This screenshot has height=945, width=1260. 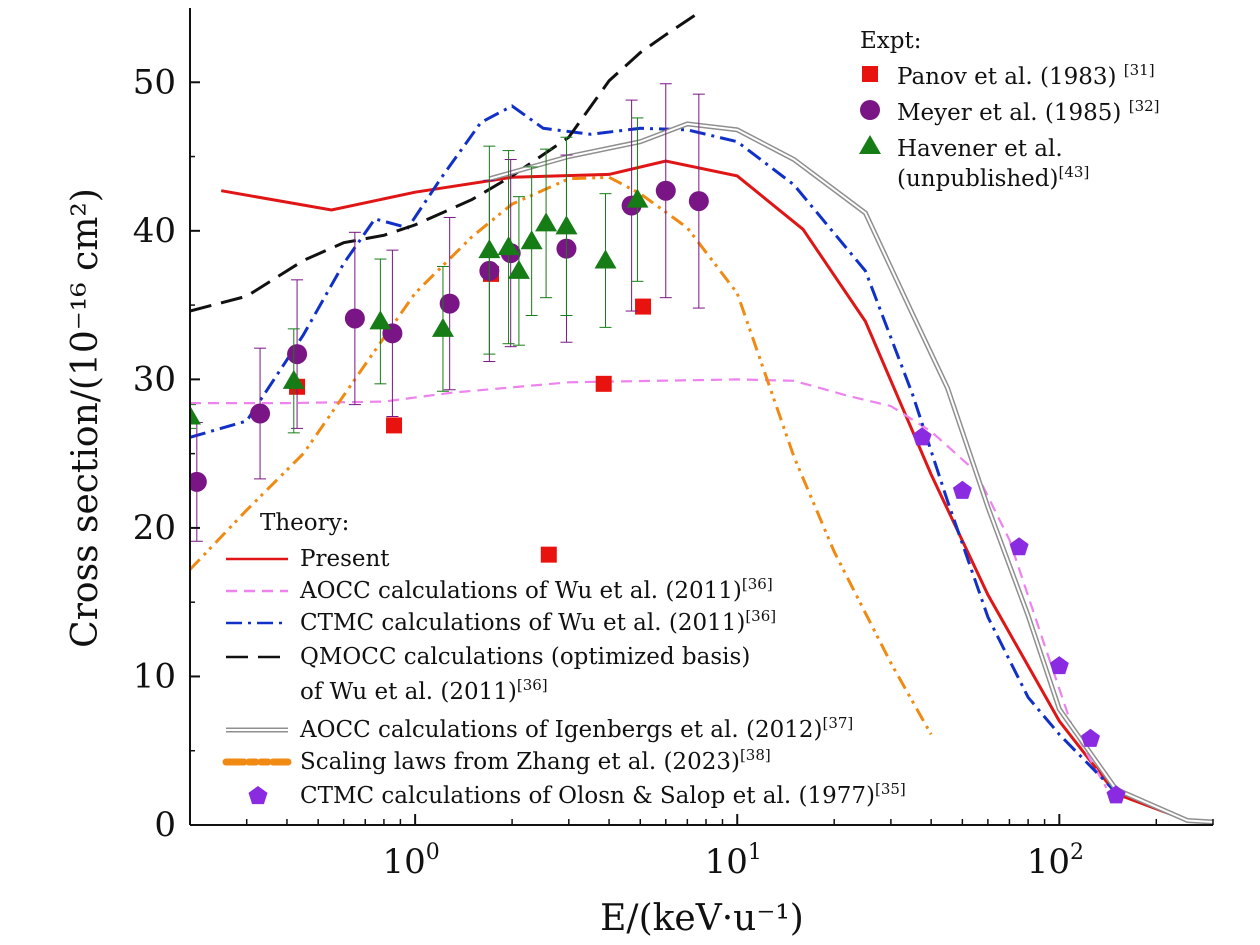 What do you see at coordinates (154, 528) in the screenshot?
I see `y-tick-label: 20` at bounding box center [154, 528].